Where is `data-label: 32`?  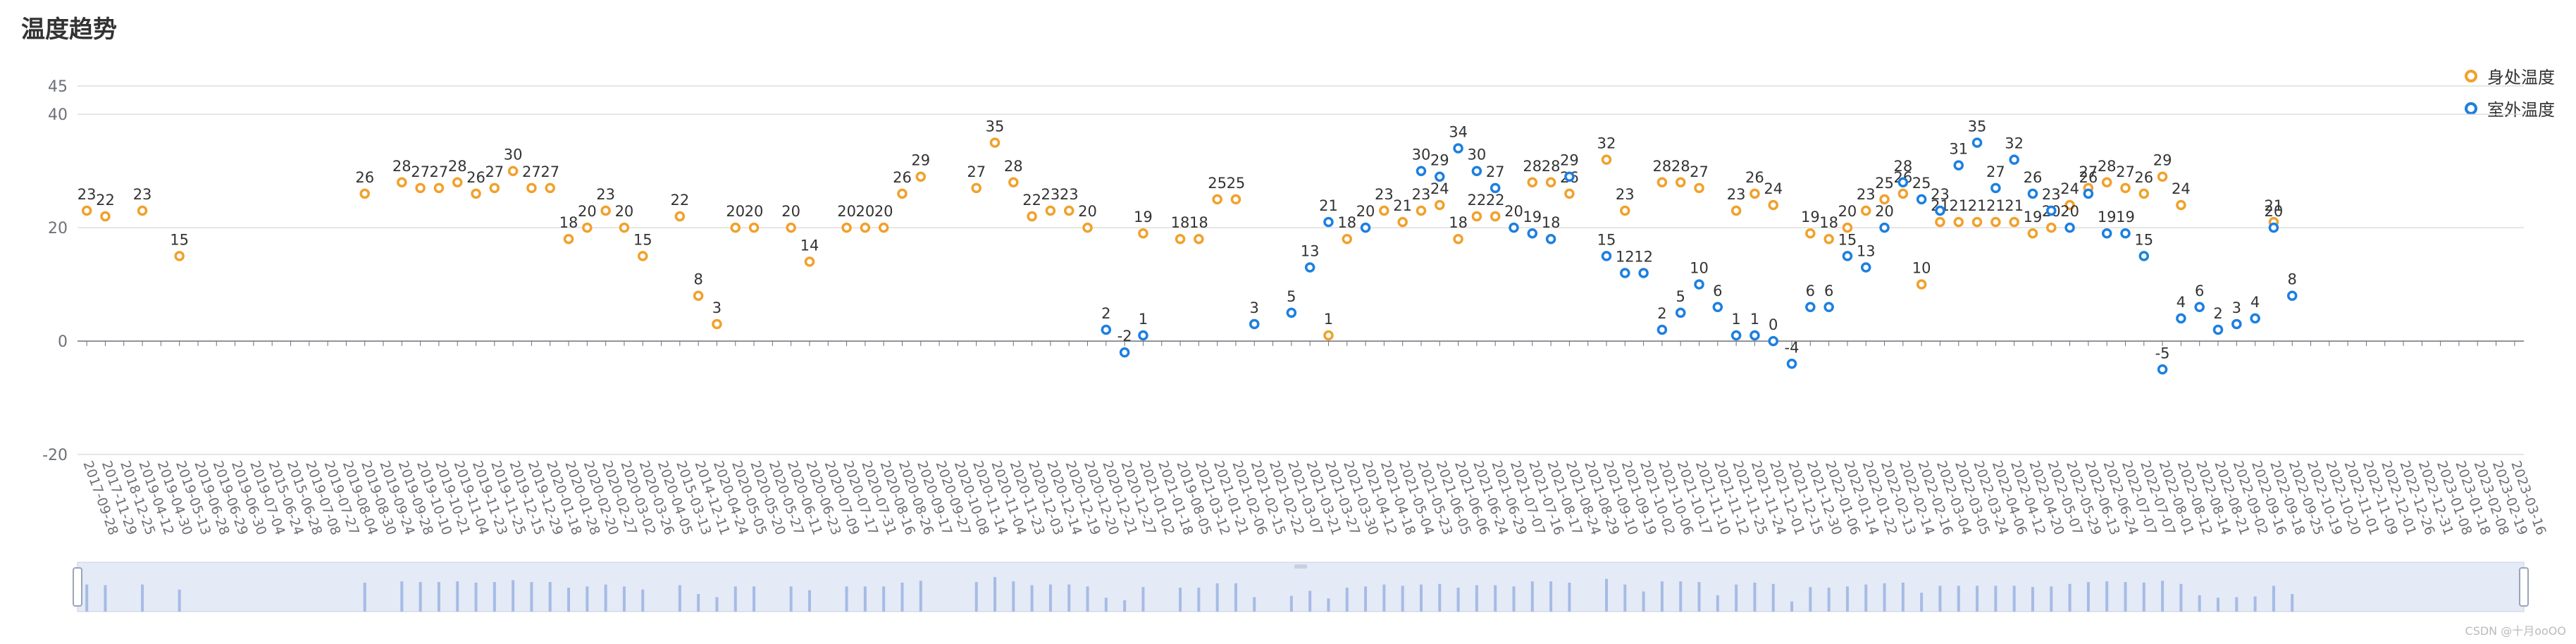
data-label: 32 is located at coordinates (2014, 143).